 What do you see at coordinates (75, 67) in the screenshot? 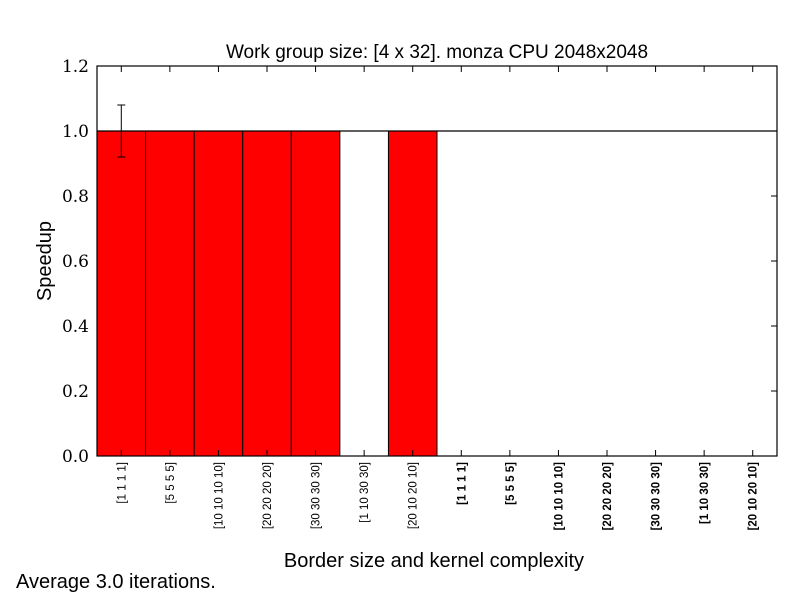
I see `y-tick-label: 1.2` at bounding box center [75, 67].